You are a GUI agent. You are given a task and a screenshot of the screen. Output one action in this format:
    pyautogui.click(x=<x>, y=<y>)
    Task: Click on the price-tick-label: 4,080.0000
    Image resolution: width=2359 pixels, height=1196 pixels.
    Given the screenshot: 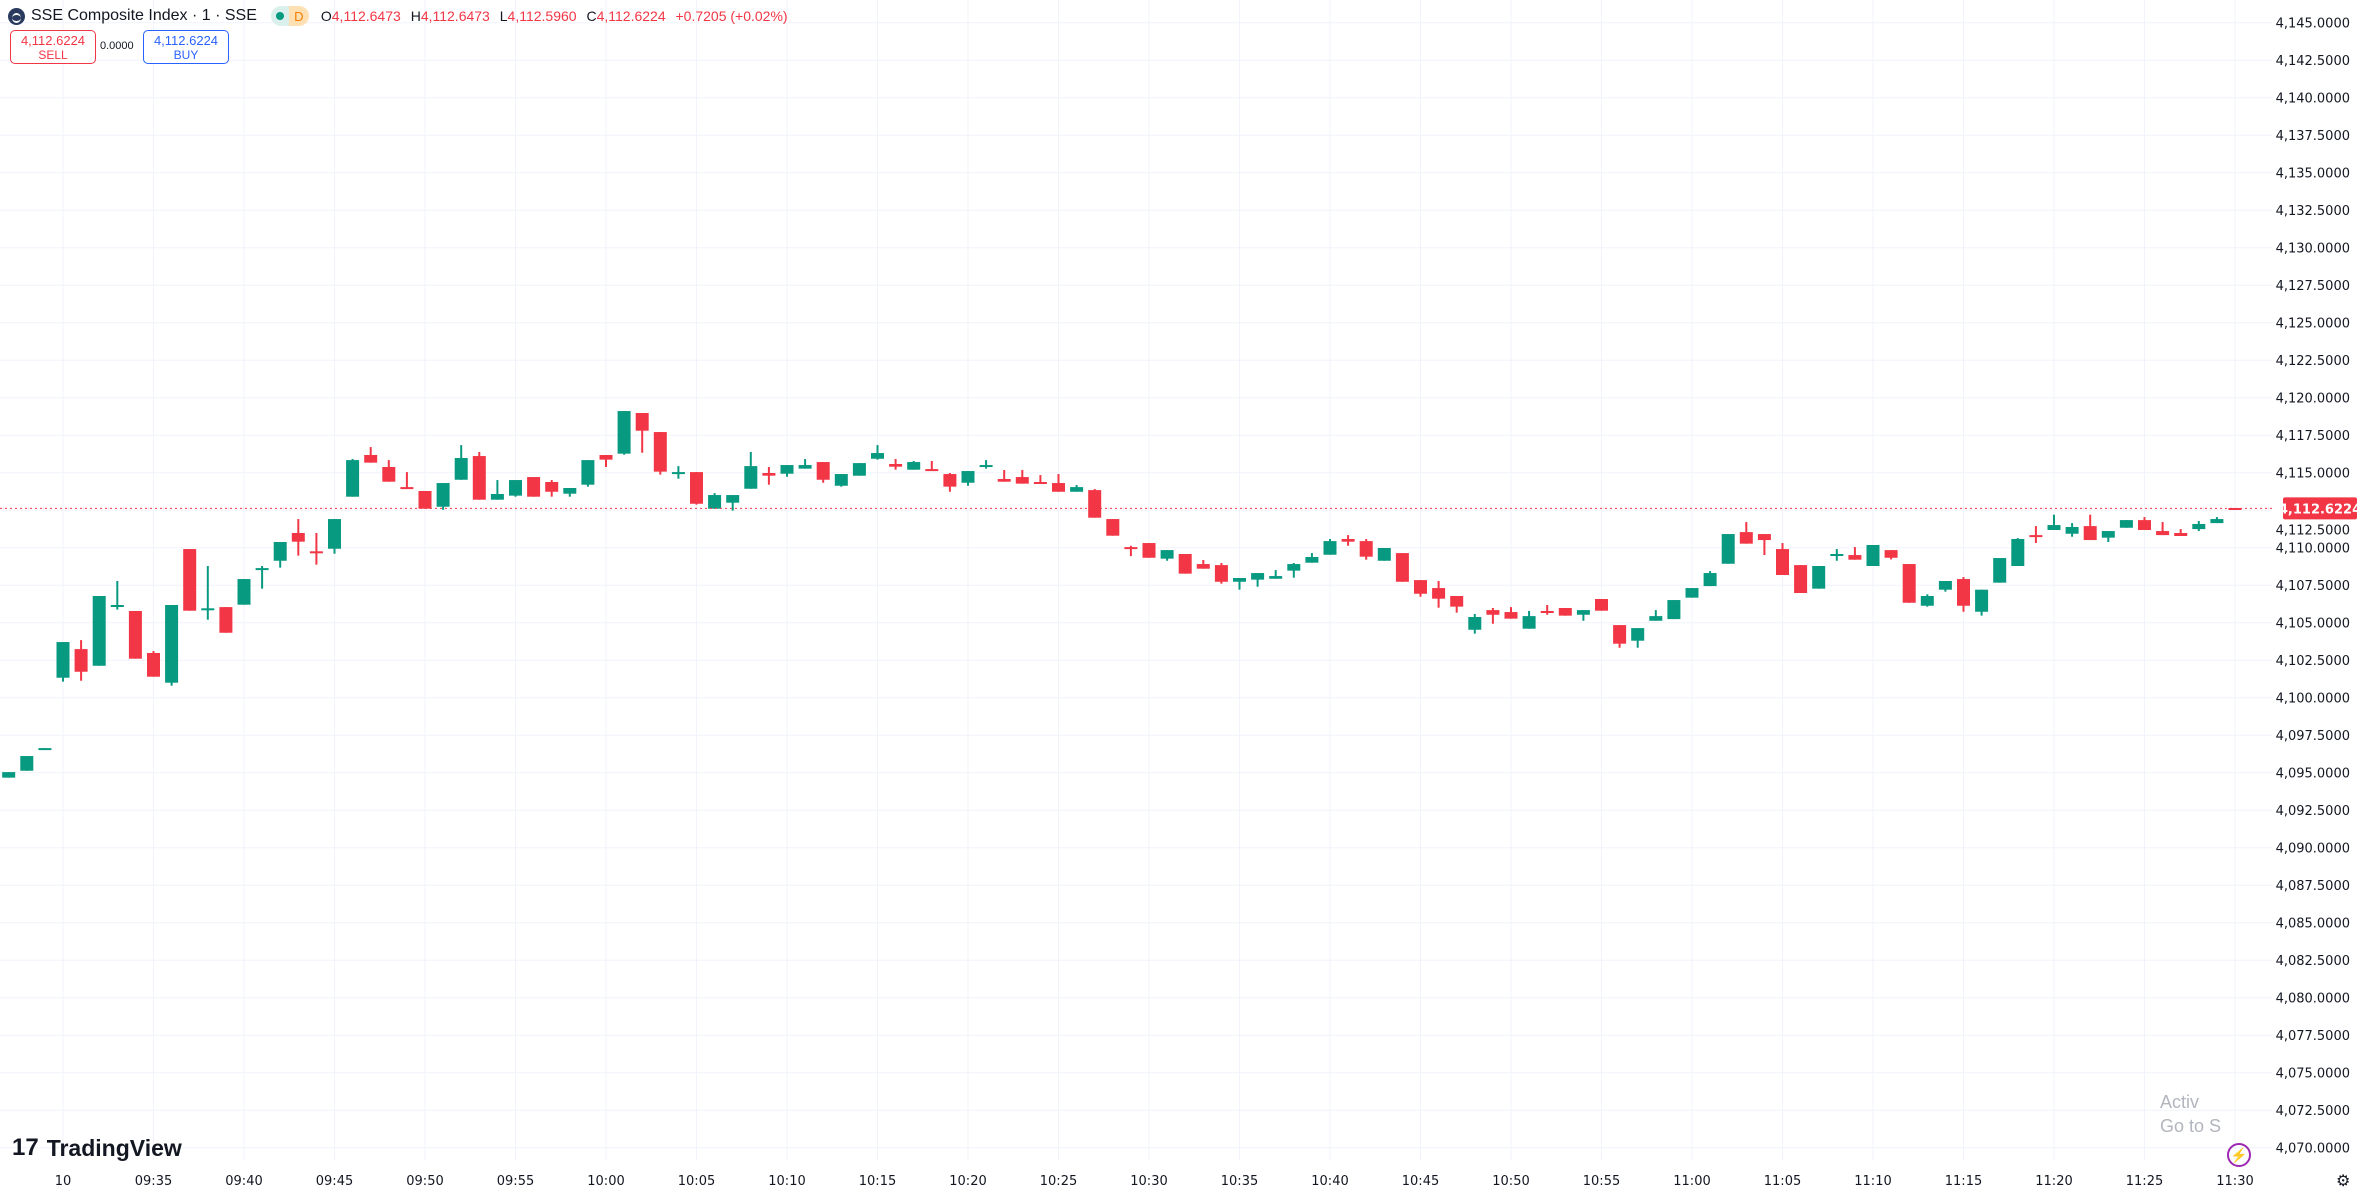 What is the action you would take?
    pyautogui.click(x=2313, y=999)
    